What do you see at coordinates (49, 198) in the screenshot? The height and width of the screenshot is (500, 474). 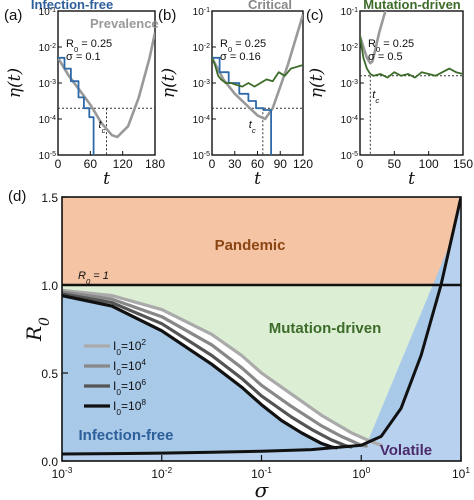 I see `y-tick-label: 1.5` at bounding box center [49, 198].